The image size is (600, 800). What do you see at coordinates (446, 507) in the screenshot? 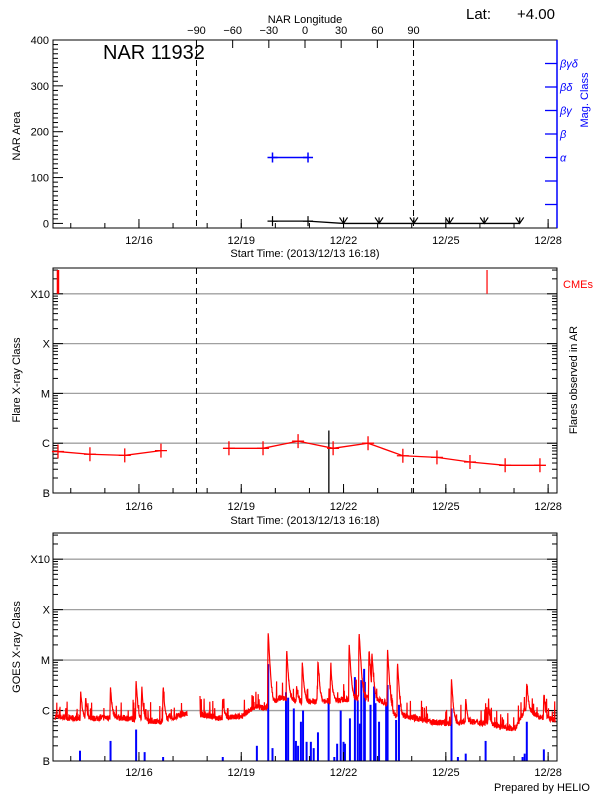
I see `flare-class-x-tick-label: 12/25` at bounding box center [446, 507].